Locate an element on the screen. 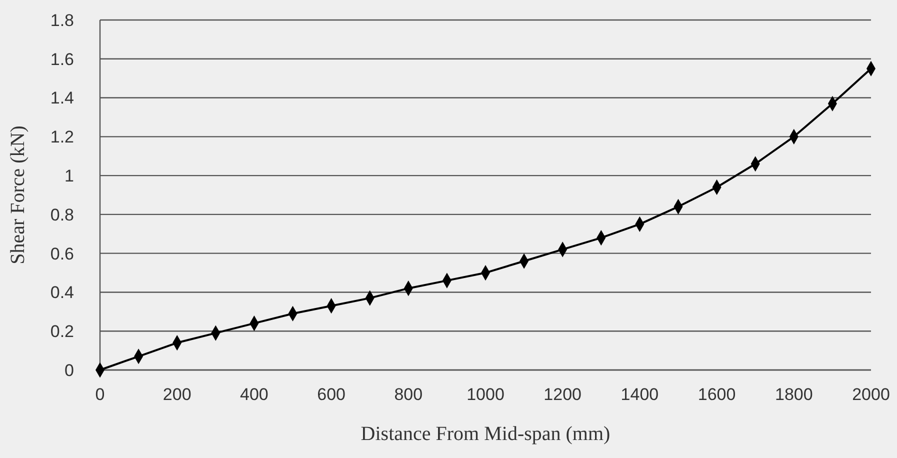 The image size is (897, 458). x-tick-label: 800 is located at coordinates (408, 394).